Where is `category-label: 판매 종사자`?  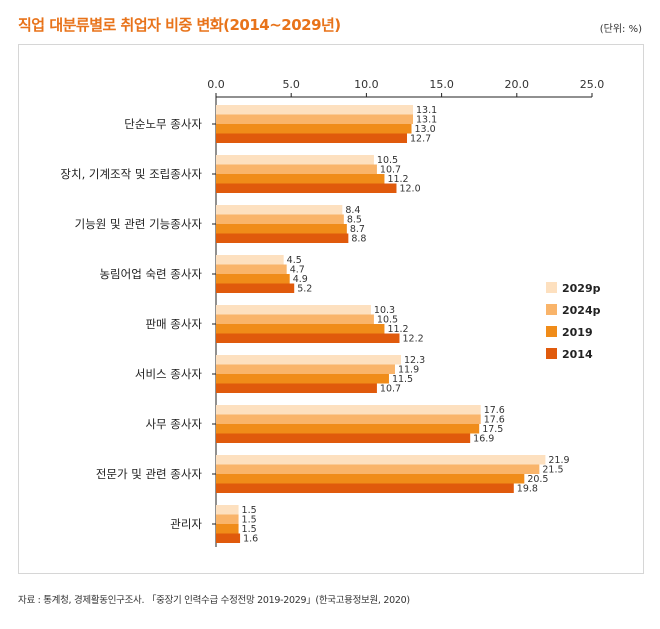
category-label: 판매 종사자 is located at coordinates (173, 324).